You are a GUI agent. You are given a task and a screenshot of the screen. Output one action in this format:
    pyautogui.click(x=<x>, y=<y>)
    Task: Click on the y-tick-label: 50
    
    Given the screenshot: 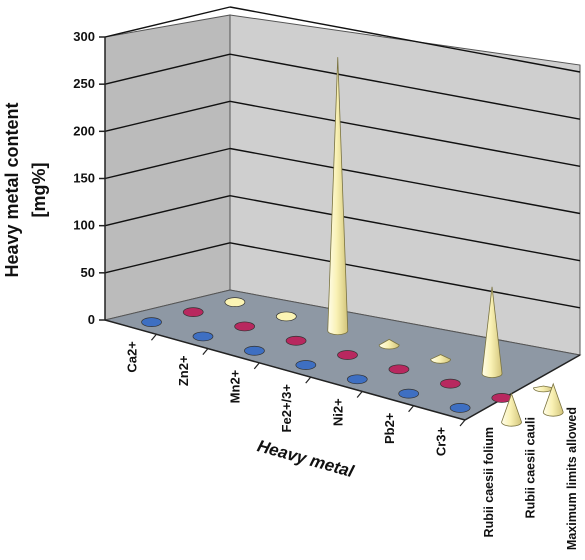 What is the action you would take?
    pyautogui.click(x=88, y=272)
    